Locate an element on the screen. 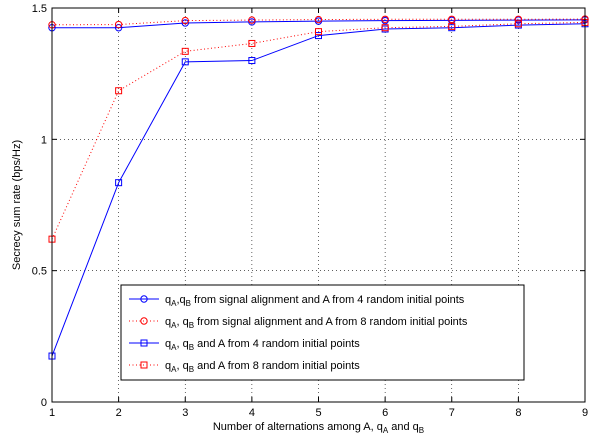 The height and width of the screenshot is (442, 591). y-tick-label: 1.5 is located at coordinates (39, 9).